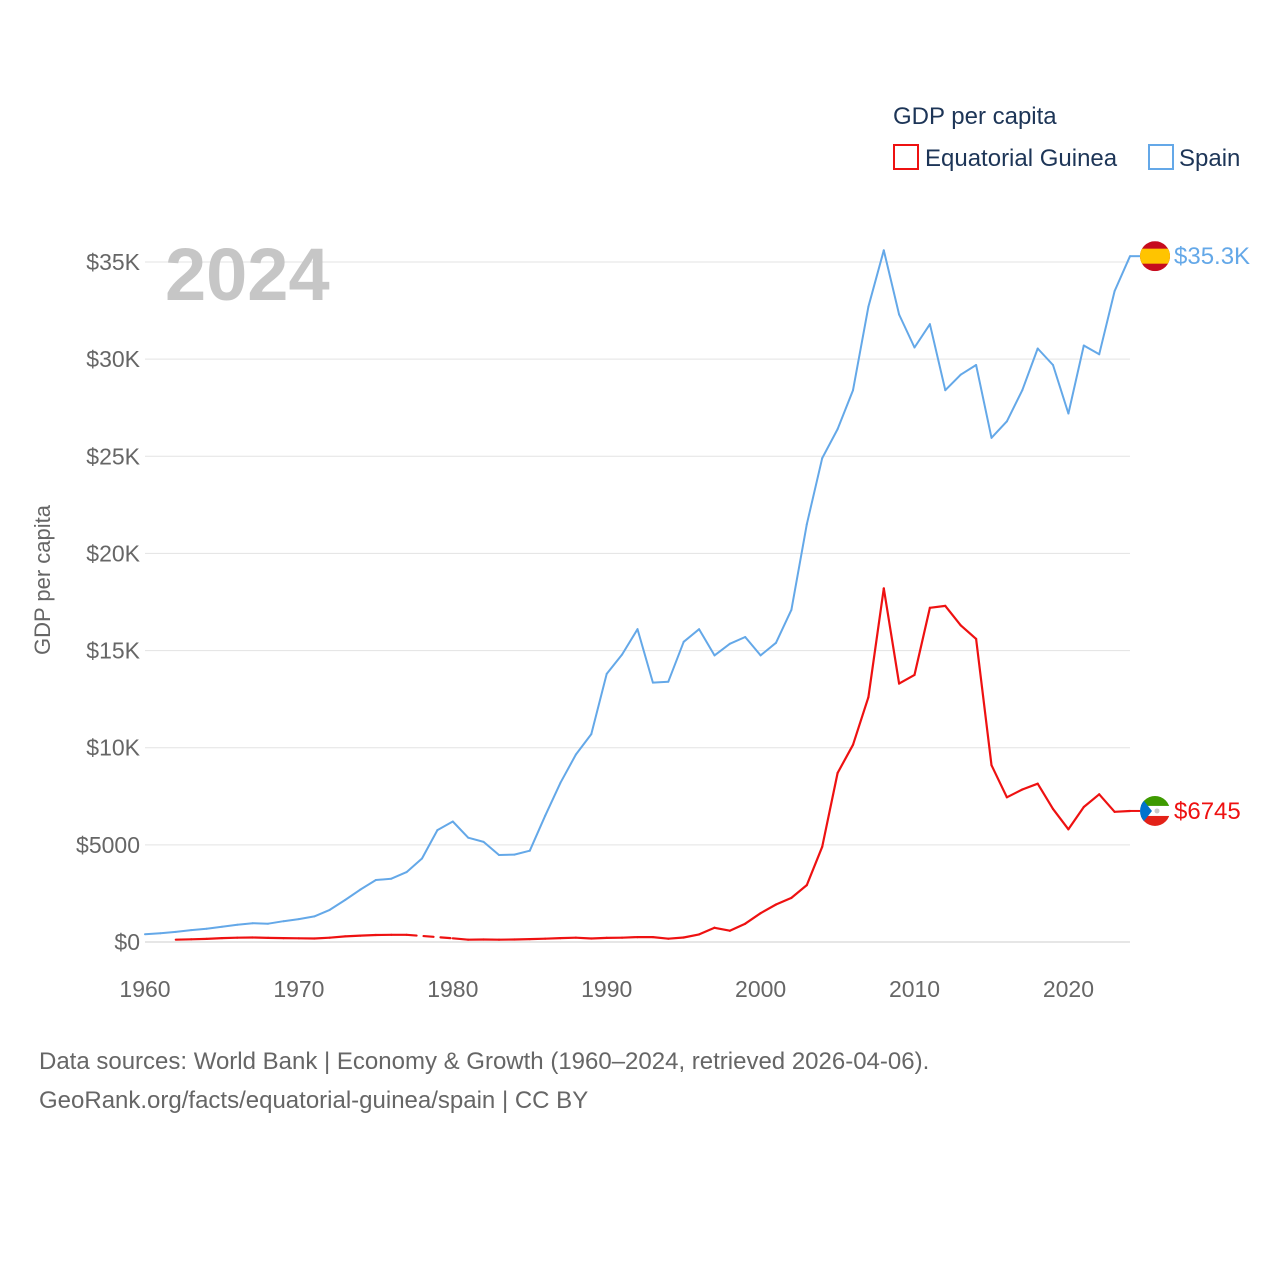 This screenshot has height=1280, width=1280. Describe the element at coordinates (1146, 810) in the screenshot. I see `flag-triangle` at that location.